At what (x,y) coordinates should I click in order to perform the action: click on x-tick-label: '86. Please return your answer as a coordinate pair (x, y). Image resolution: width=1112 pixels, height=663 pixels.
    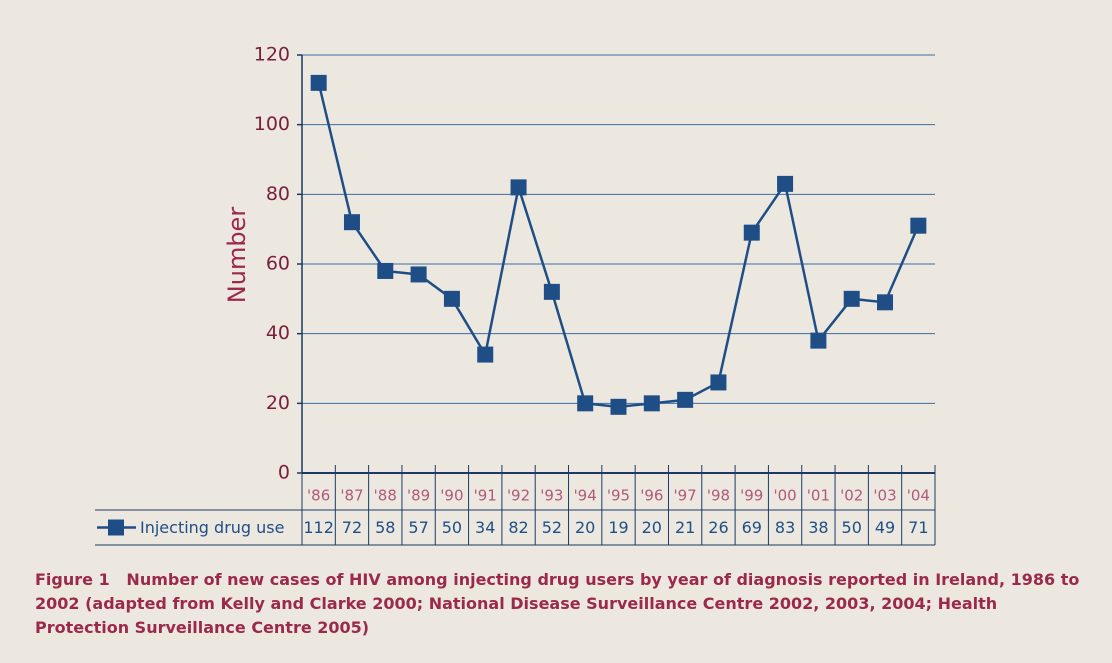
    Looking at the image, I should click on (318, 496).